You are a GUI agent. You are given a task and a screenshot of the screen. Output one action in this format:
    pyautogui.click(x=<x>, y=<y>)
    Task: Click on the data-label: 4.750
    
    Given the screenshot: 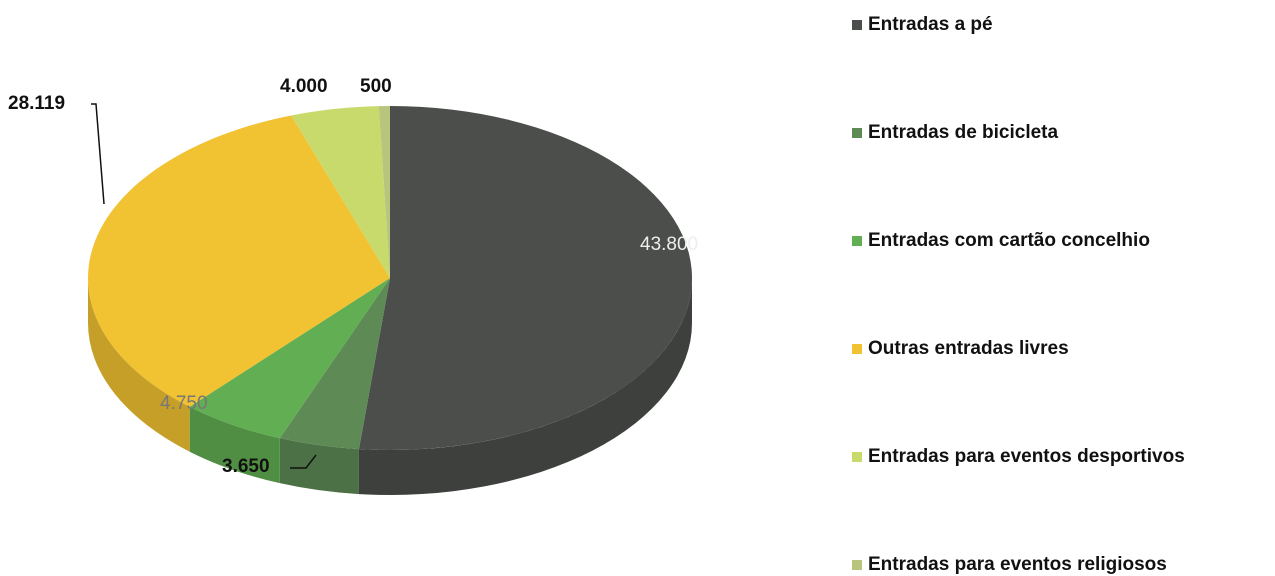 What is the action you would take?
    pyautogui.click(x=184, y=403)
    